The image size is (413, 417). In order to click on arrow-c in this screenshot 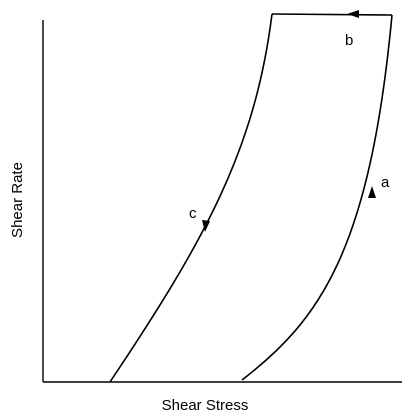, I will do `click(206, 226)`.